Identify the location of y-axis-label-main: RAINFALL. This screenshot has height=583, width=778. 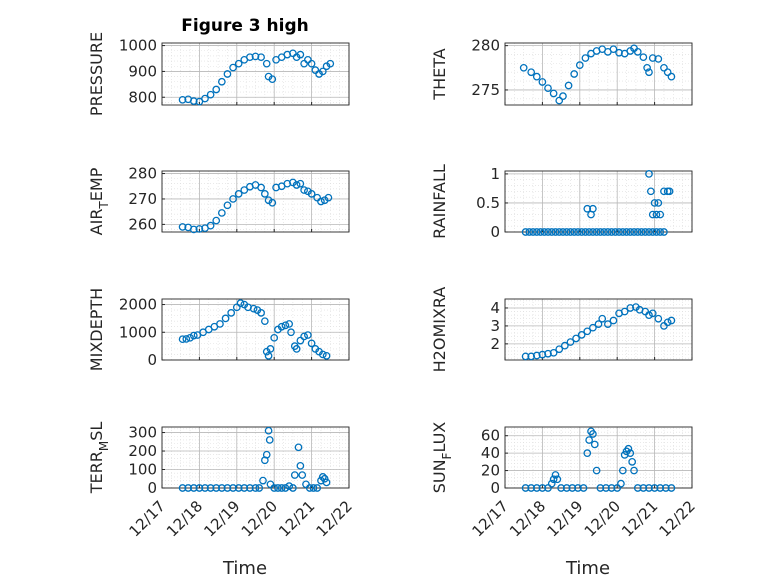
(439, 201).